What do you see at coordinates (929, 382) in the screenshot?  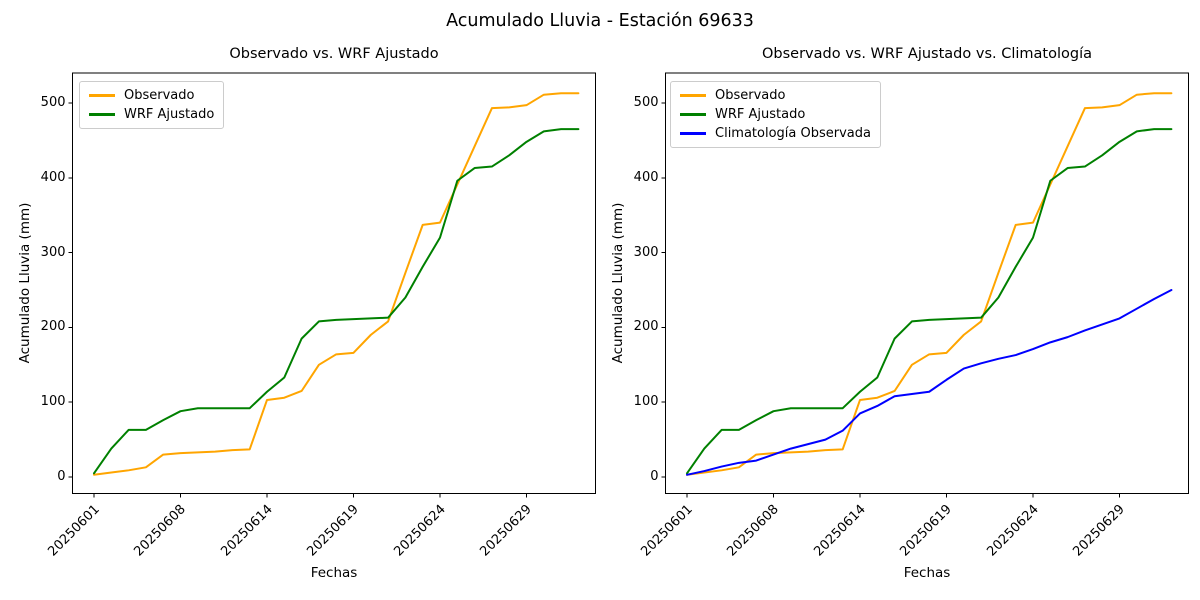 I see `series-line-climatolog-a-observada` at bounding box center [929, 382].